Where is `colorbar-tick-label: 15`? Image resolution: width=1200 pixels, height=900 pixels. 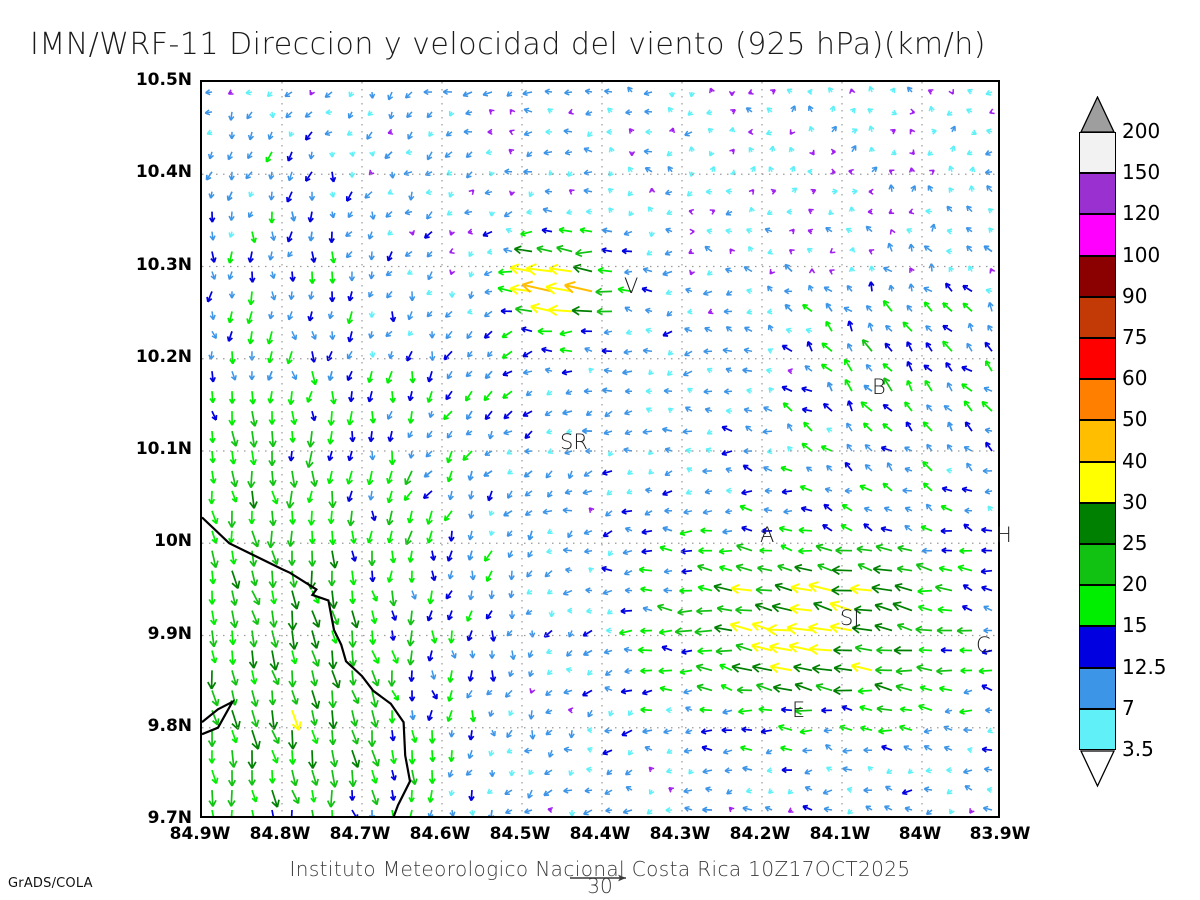
colorbar-tick-label: 15 is located at coordinates (1135, 625).